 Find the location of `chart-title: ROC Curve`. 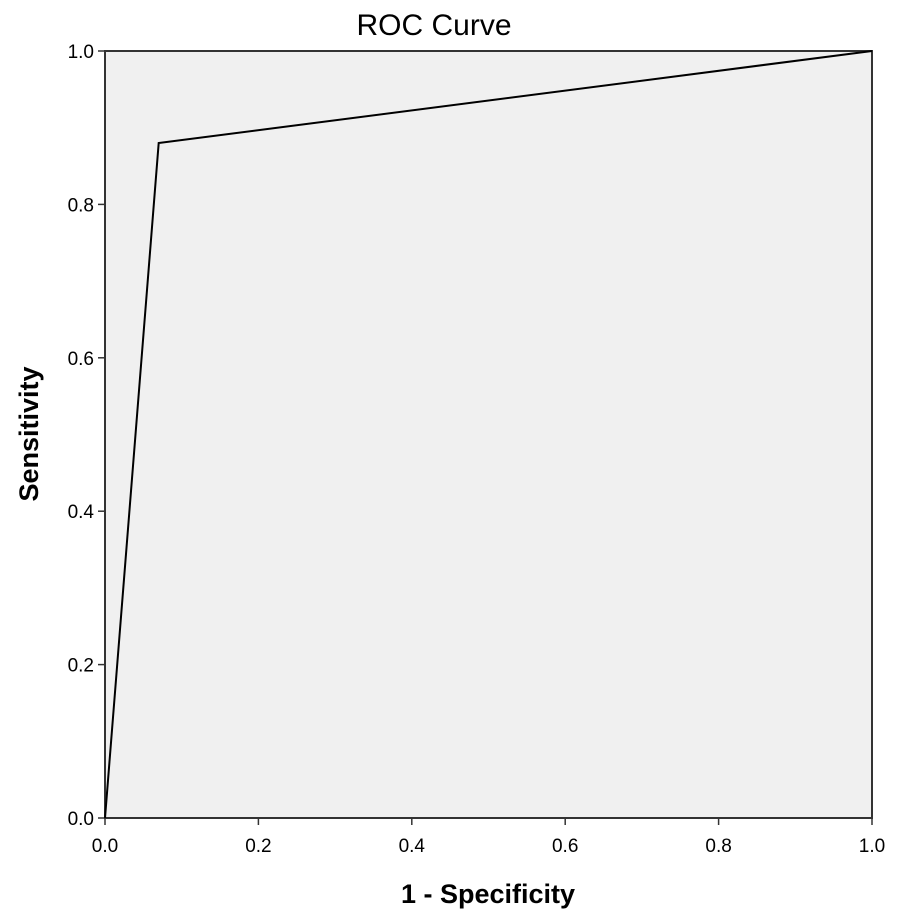

chart-title: ROC Curve is located at coordinates (433, 25).